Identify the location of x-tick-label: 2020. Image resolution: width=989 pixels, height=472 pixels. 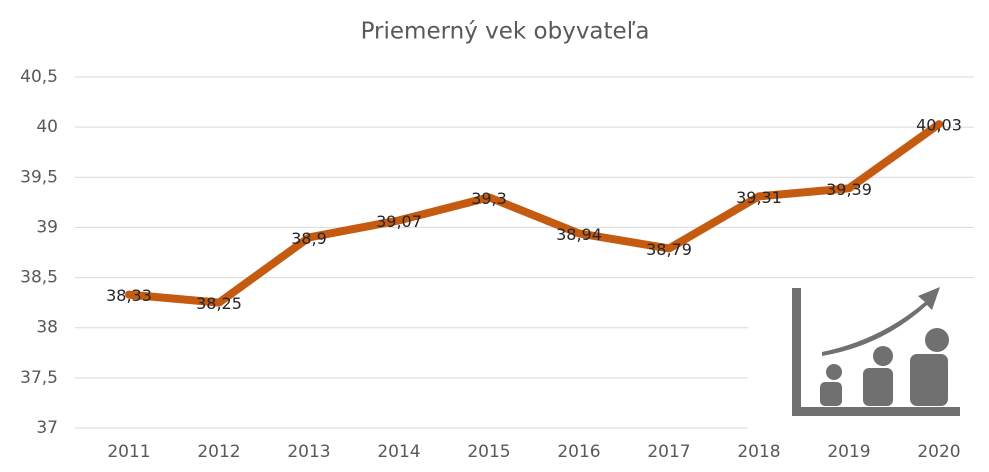
(938, 452).